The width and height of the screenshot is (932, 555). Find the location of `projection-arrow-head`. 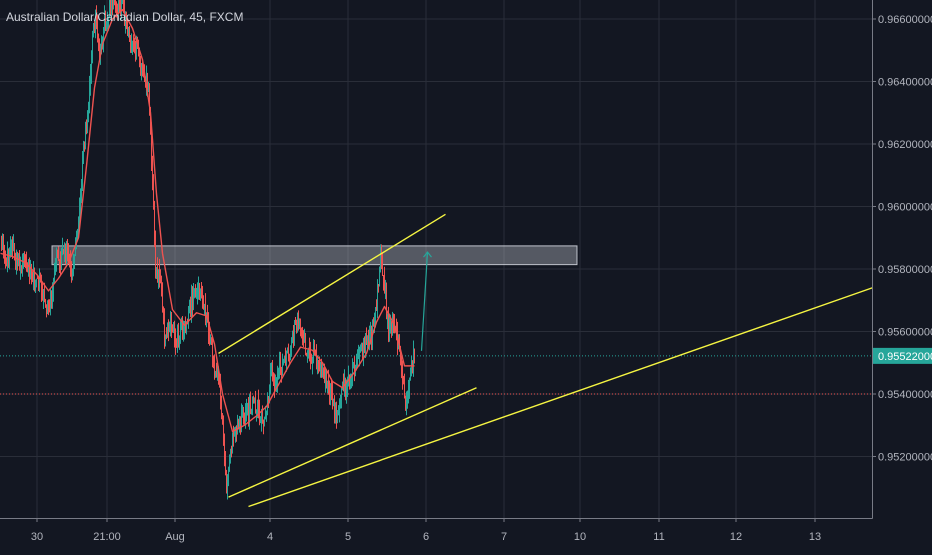

projection-arrow-head is located at coordinates (427, 254).